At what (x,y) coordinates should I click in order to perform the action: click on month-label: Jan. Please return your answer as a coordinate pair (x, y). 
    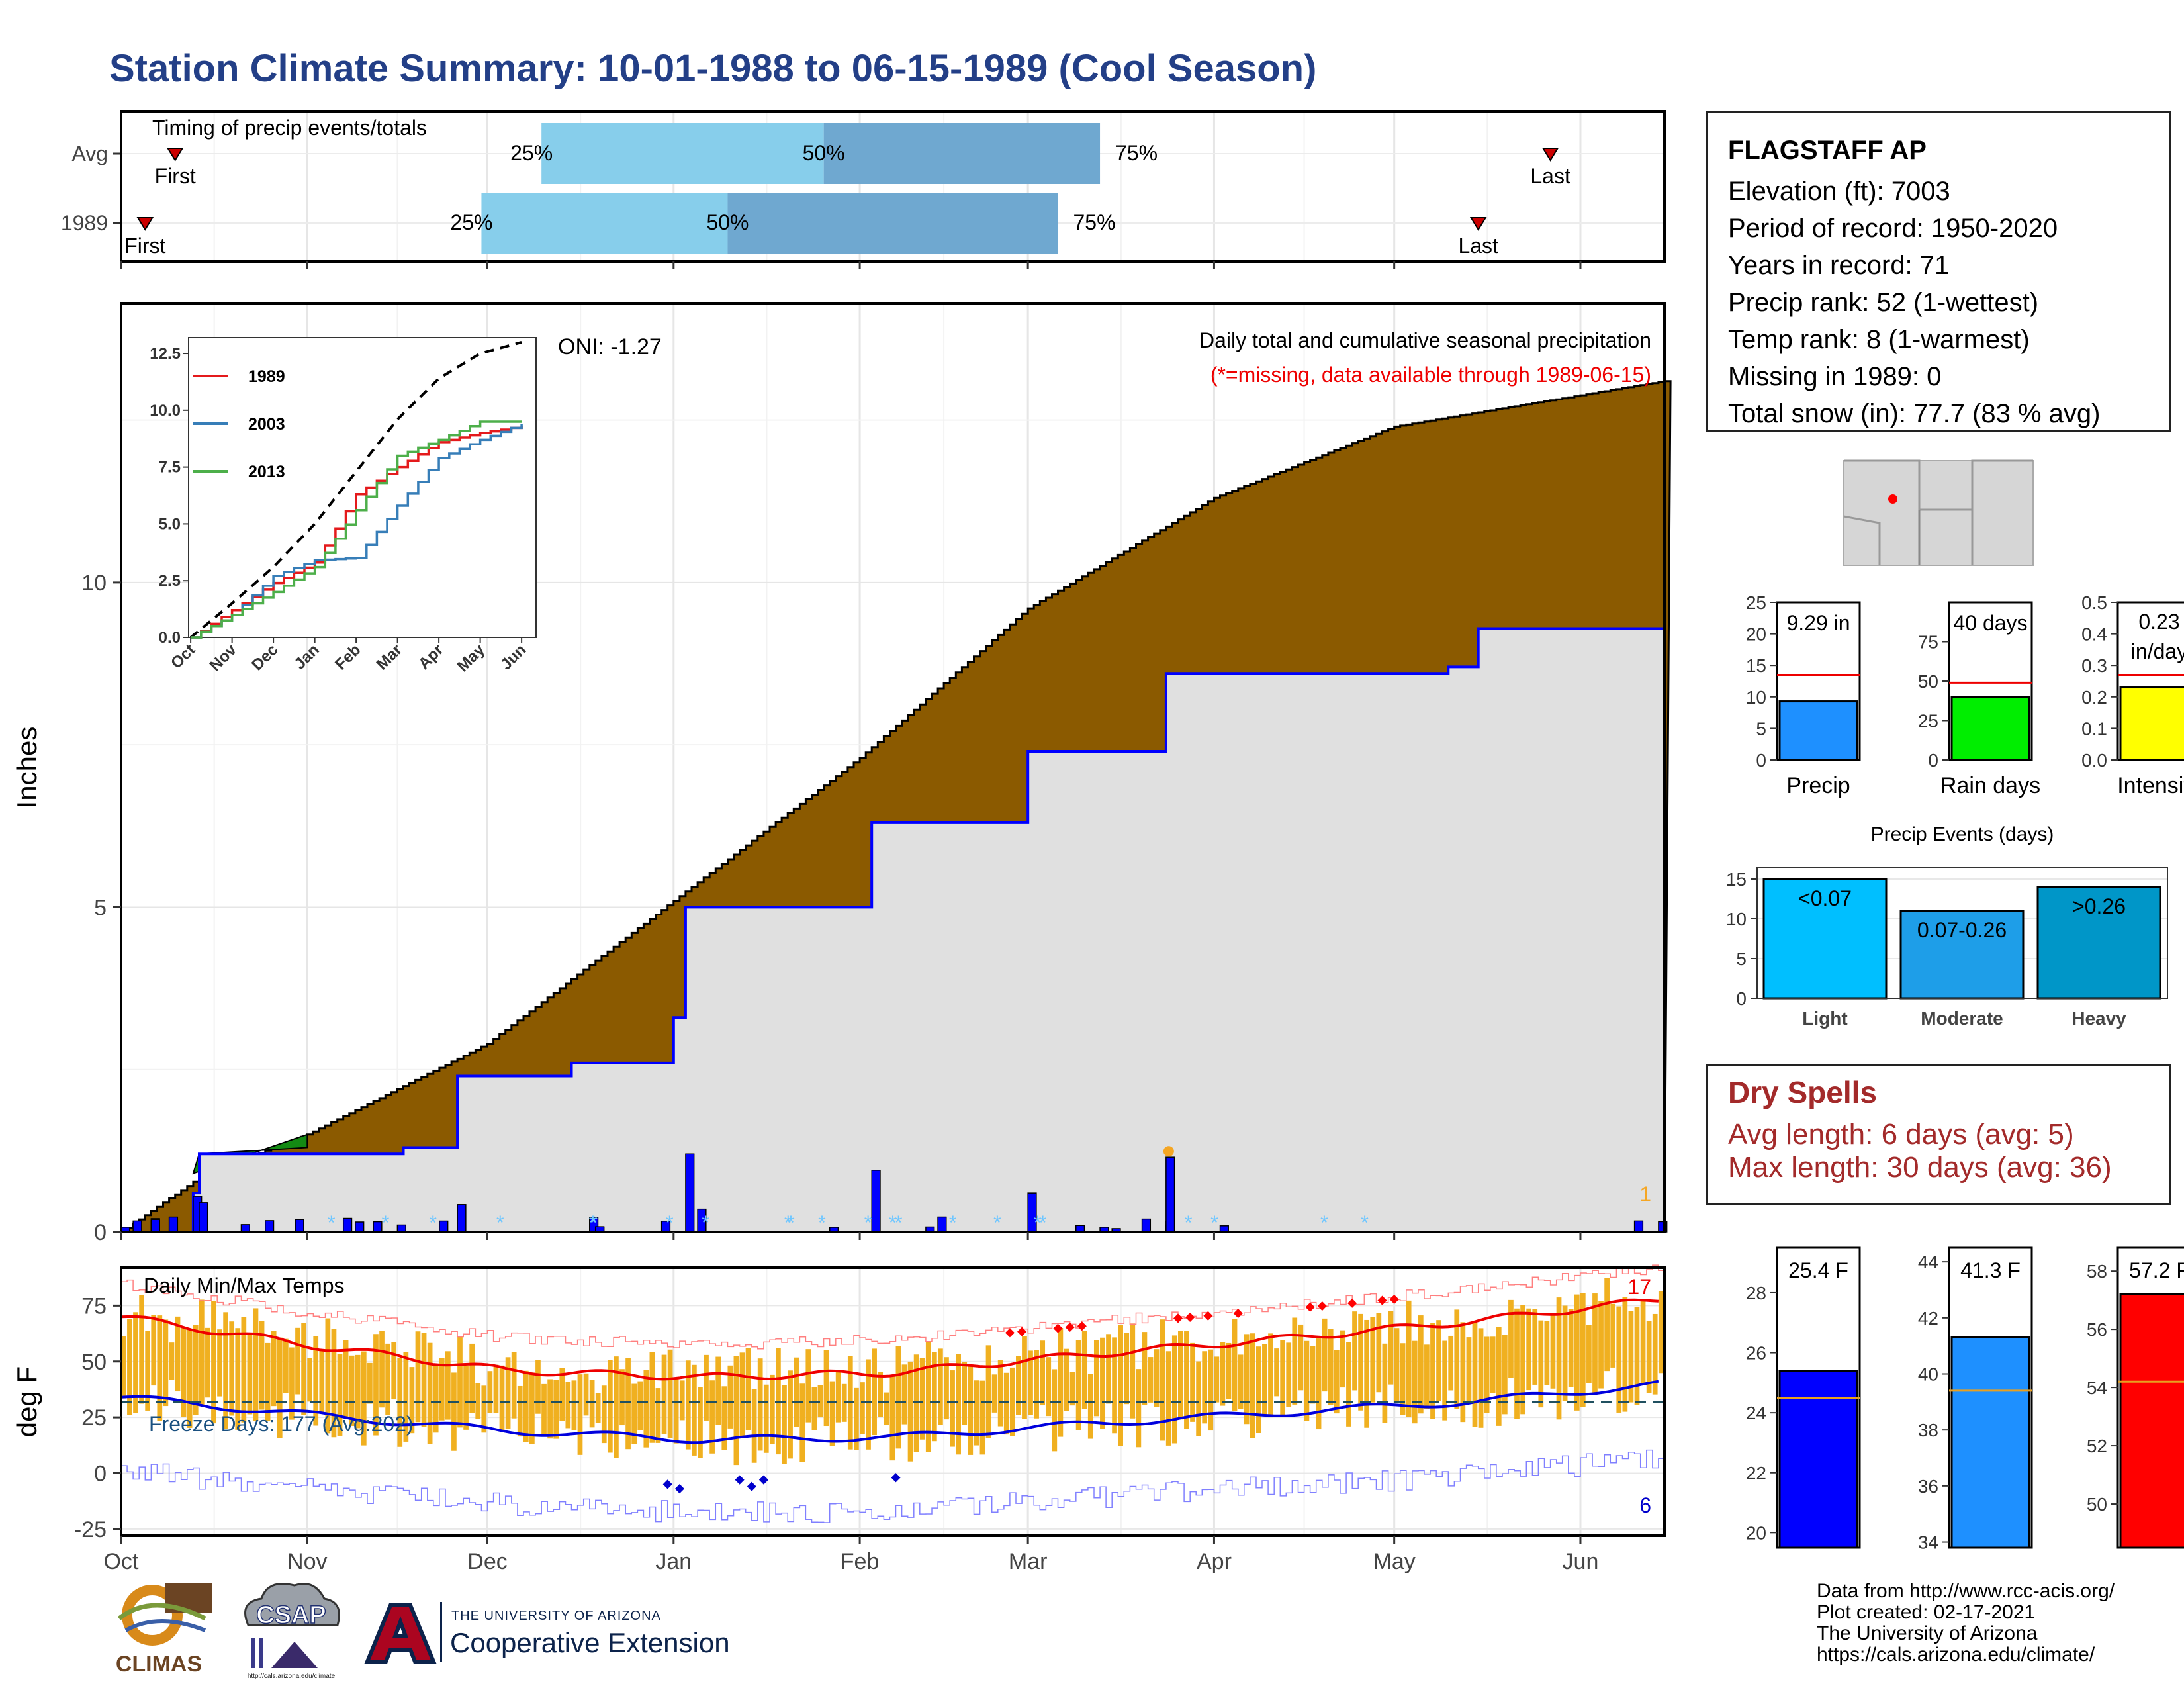
    Looking at the image, I should click on (673, 1561).